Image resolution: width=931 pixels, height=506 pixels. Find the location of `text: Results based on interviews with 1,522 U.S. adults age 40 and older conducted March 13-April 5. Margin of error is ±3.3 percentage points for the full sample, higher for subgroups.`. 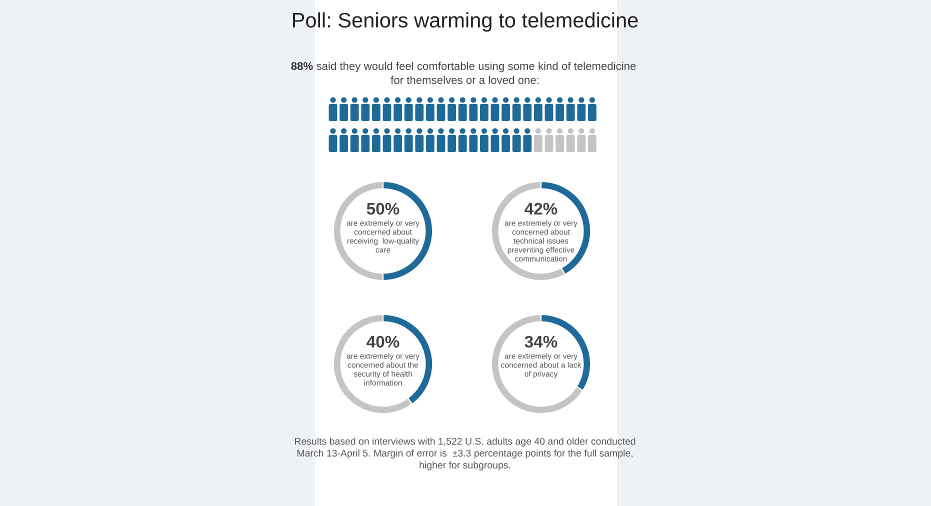

text: Results based on interviews with 1,522 U.S. adults age 40 and older conducted March 13-April 5. Margin of error is ±3.3 percentage points for the full sample, higher for subgroups. is located at coordinates (465, 454).